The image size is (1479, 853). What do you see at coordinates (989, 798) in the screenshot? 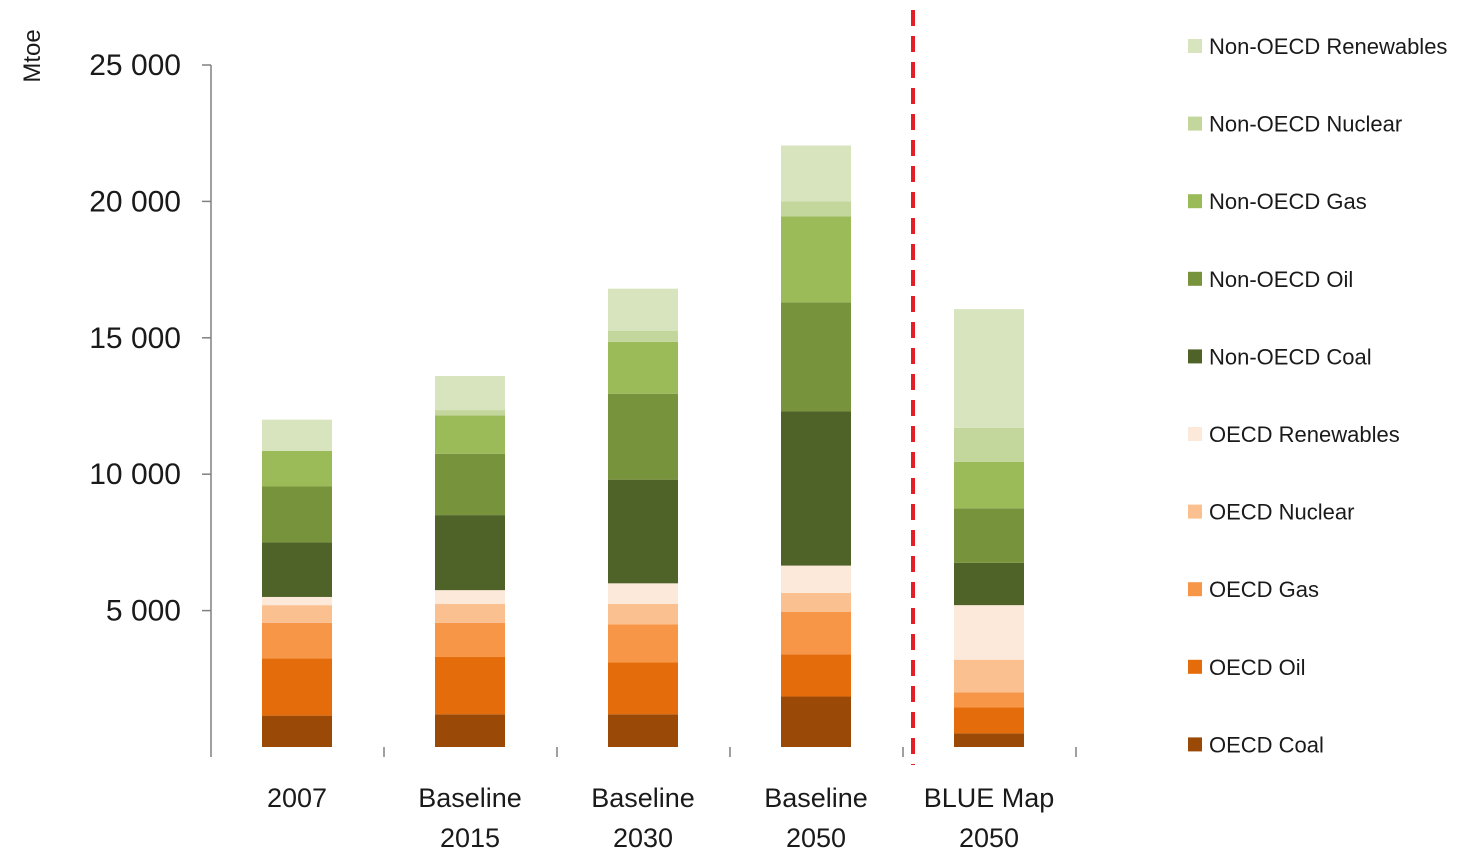
I see `x-tick-label: BLUE Map` at bounding box center [989, 798].